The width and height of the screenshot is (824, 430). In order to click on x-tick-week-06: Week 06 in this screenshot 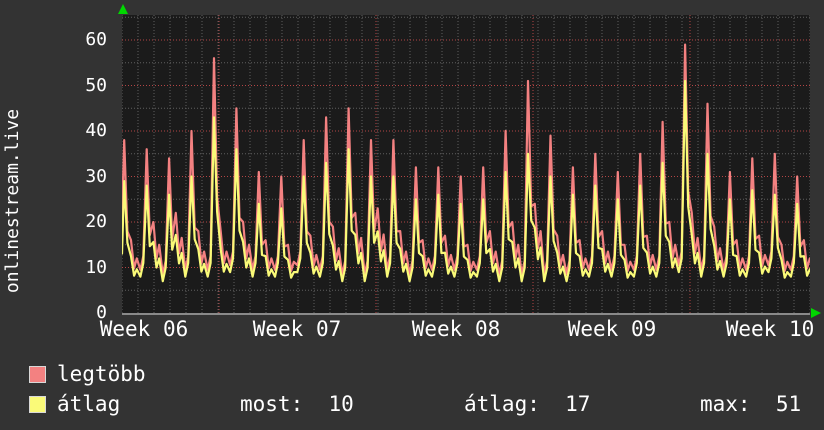, I will do `click(144, 329)`.